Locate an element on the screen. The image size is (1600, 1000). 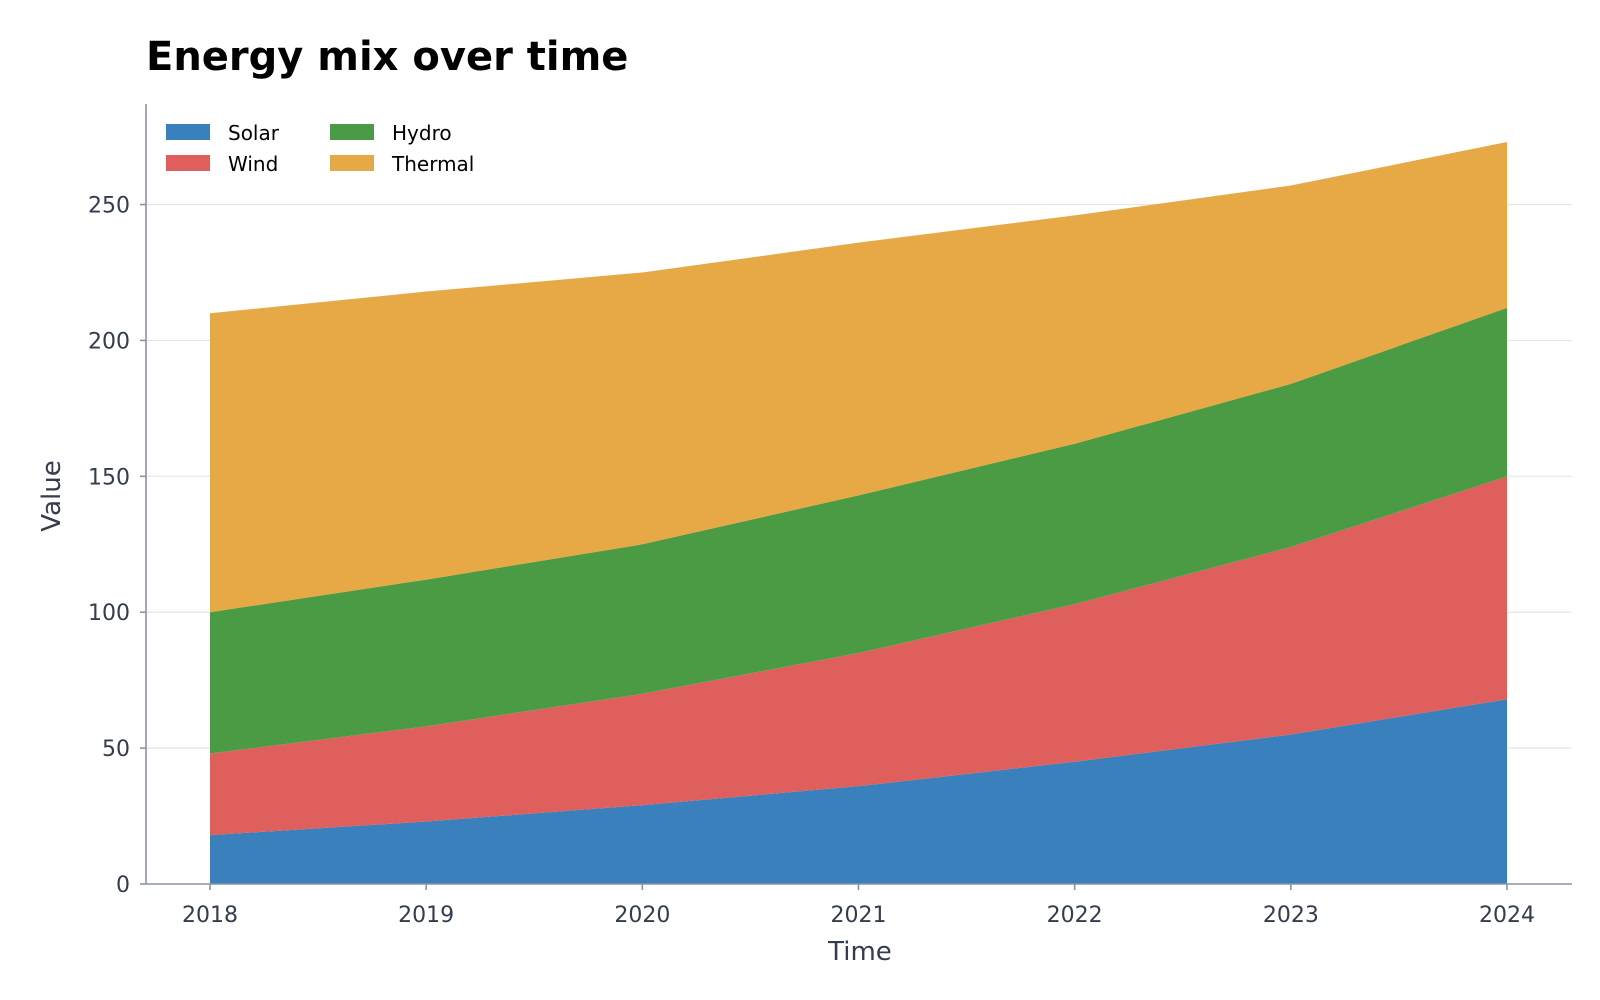
legend-label-hydro: Hydro is located at coordinates (422, 133).